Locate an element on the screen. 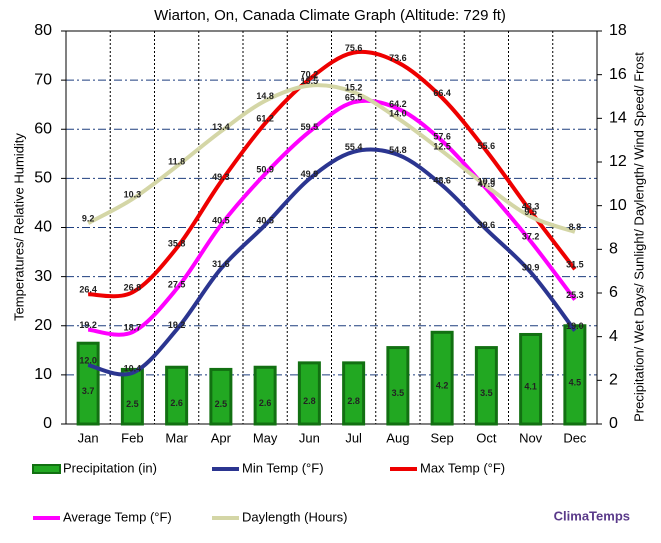  y-tick-label: 80 is located at coordinates (43, 30).